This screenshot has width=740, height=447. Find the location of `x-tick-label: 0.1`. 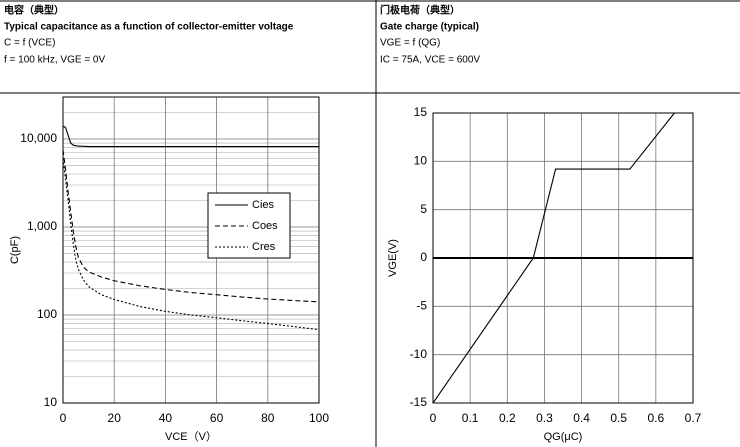

x-tick-label: 0.1 is located at coordinates (470, 418).